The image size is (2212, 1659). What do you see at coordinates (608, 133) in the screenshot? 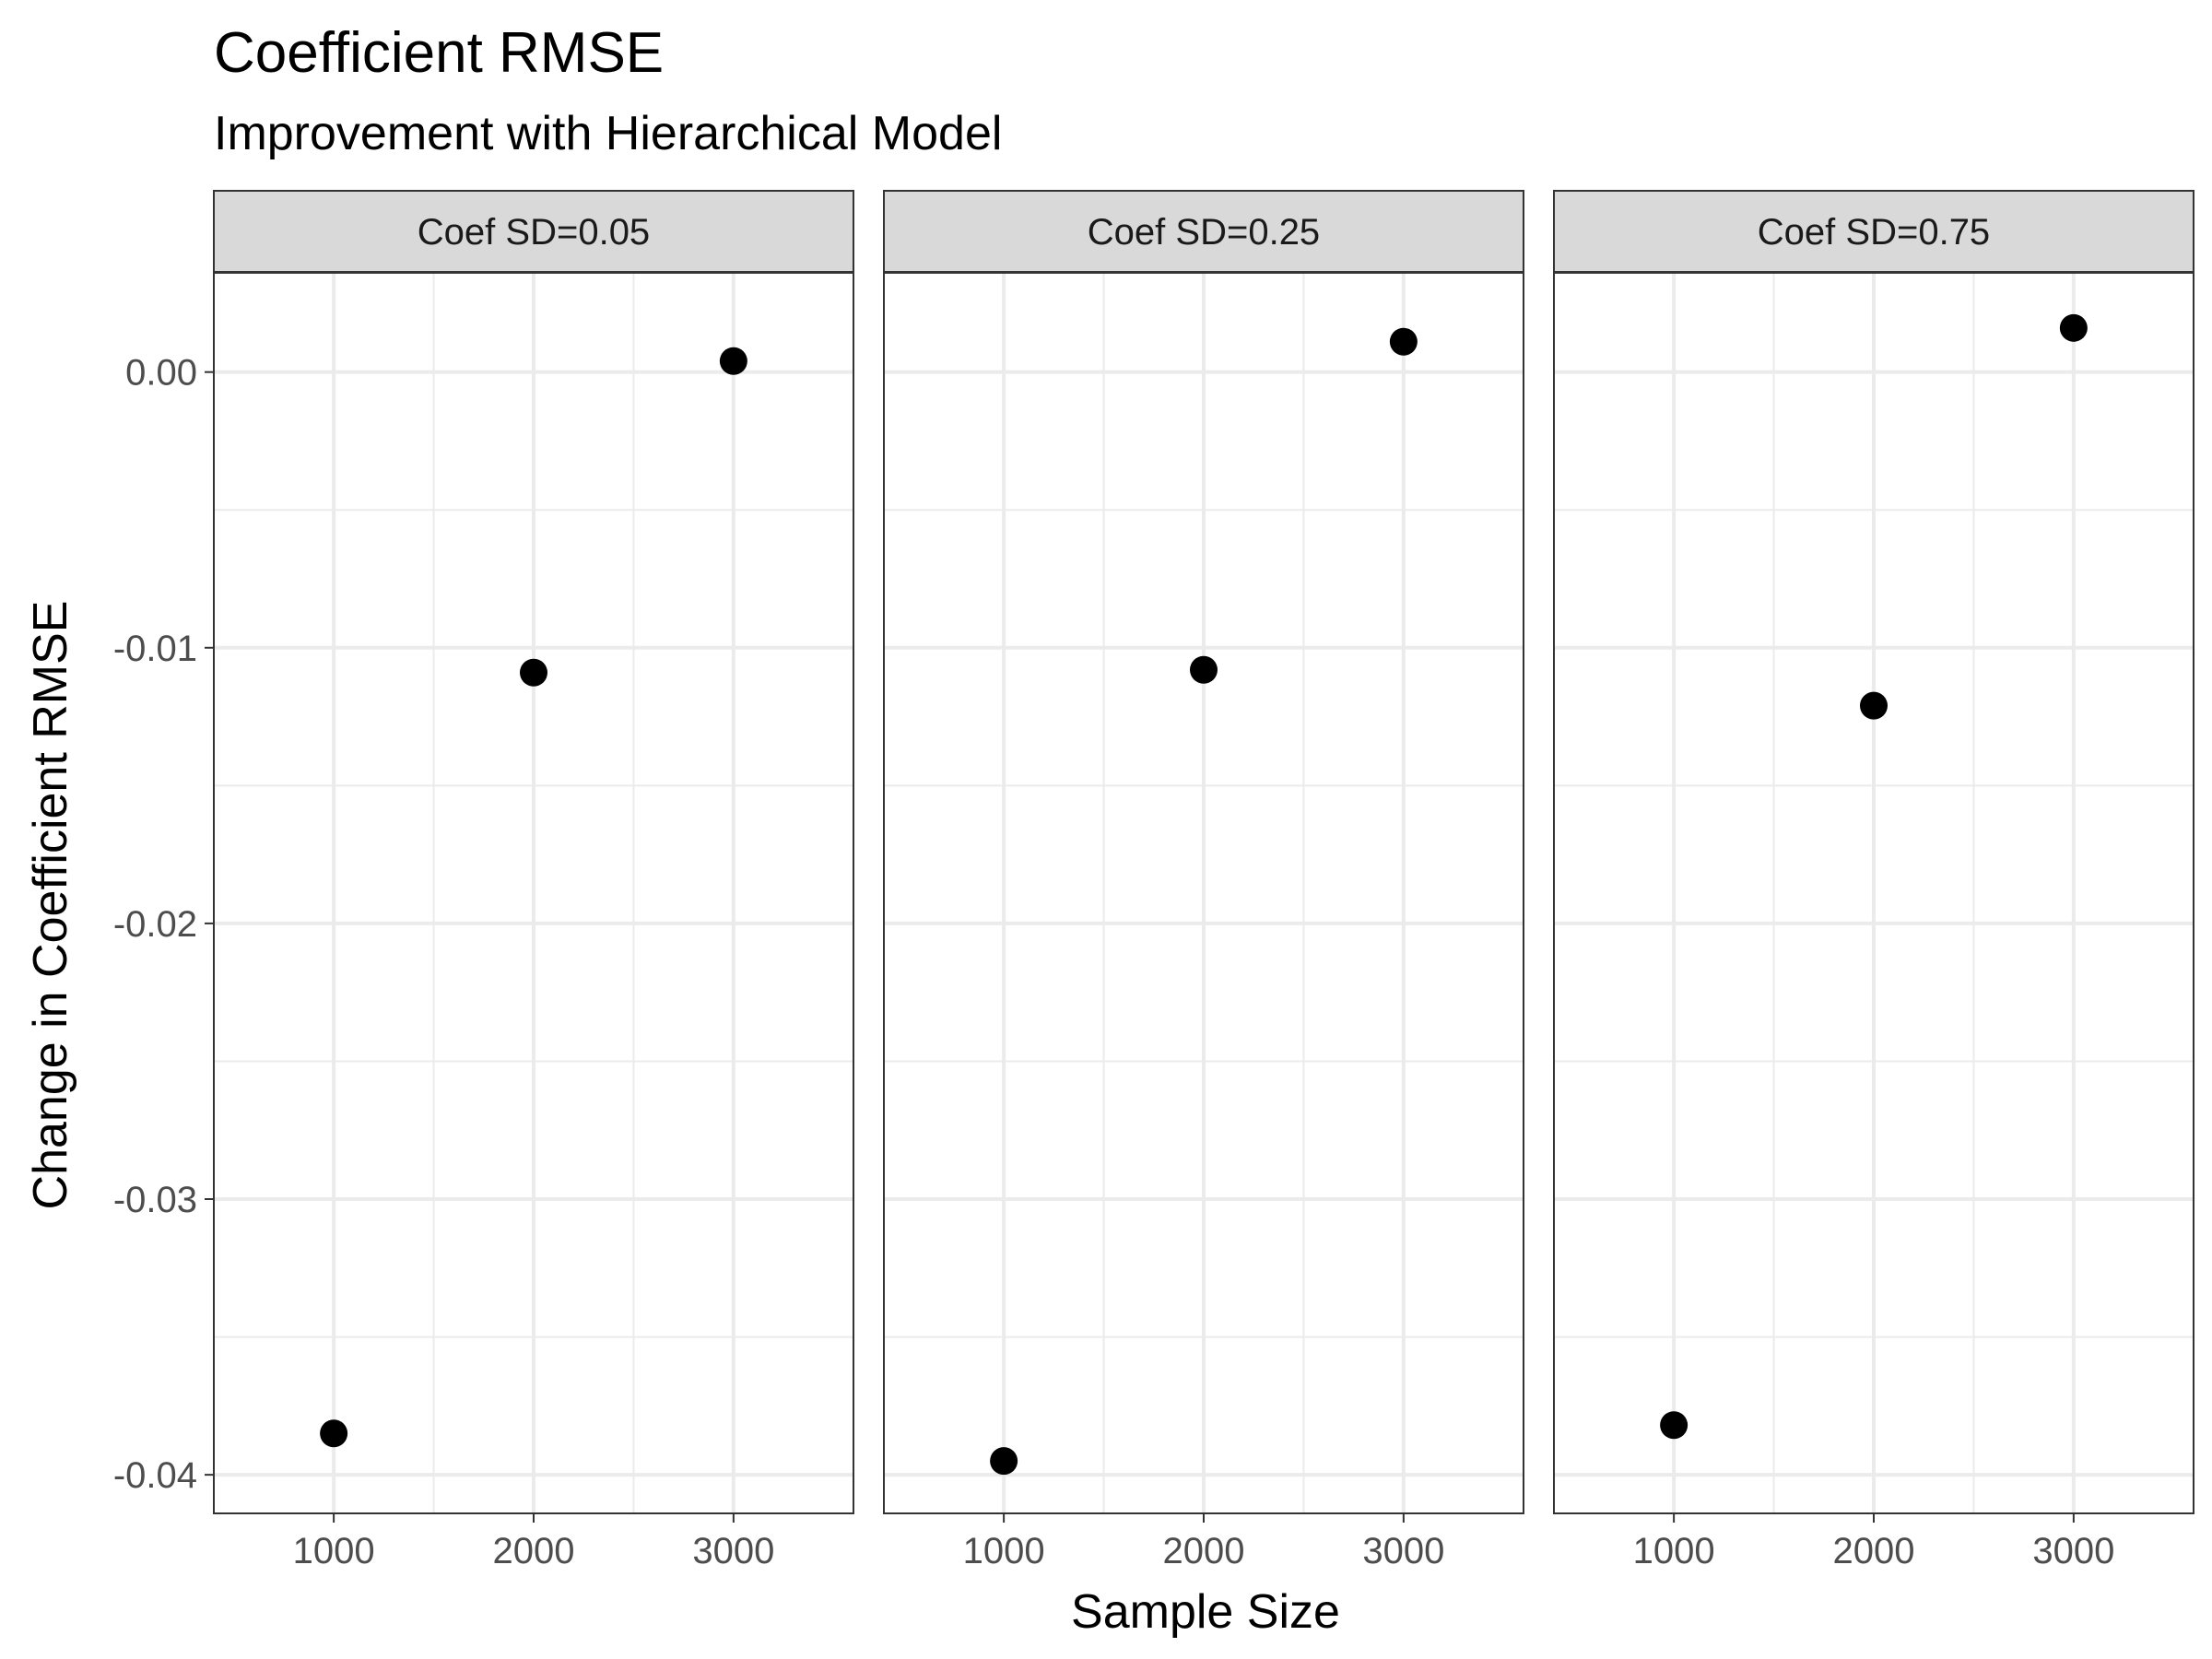
I see `chart-subtitle: Improvement with Hierarchical Model` at bounding box center [608, 133].